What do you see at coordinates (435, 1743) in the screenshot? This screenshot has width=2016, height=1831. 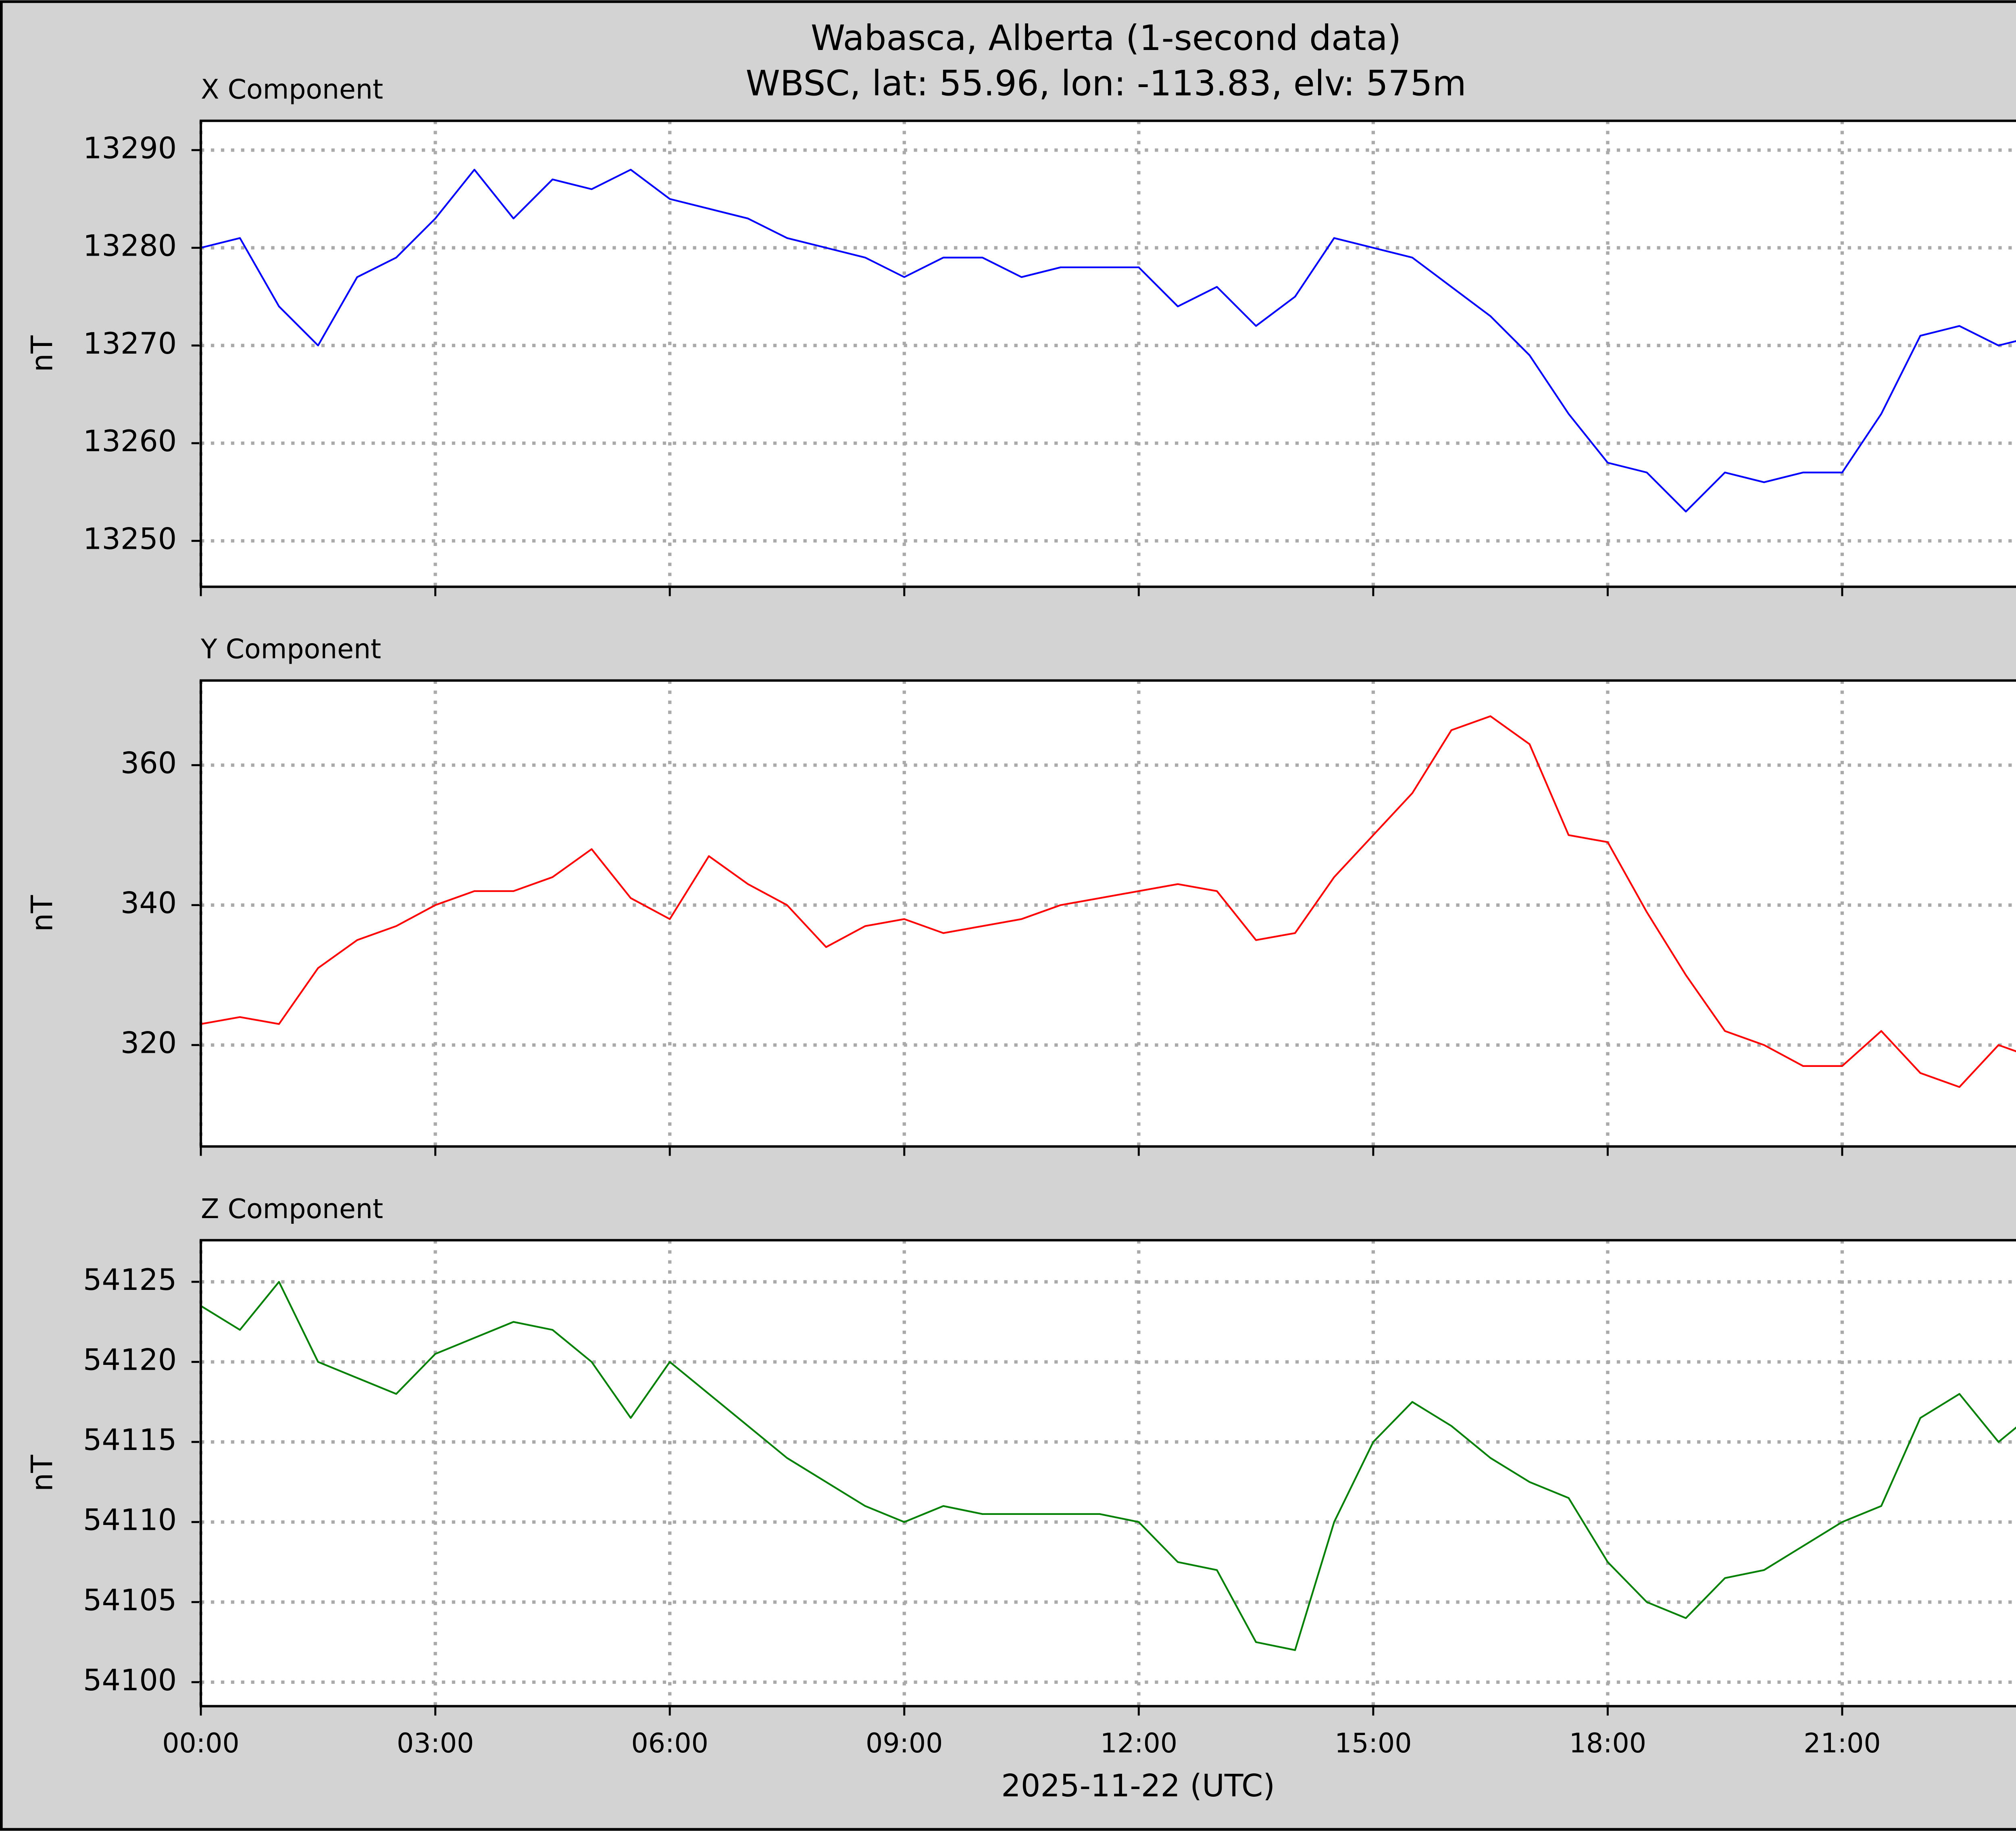 I see `x-tick-label: 03:00` at bounding box center [435, 1743].